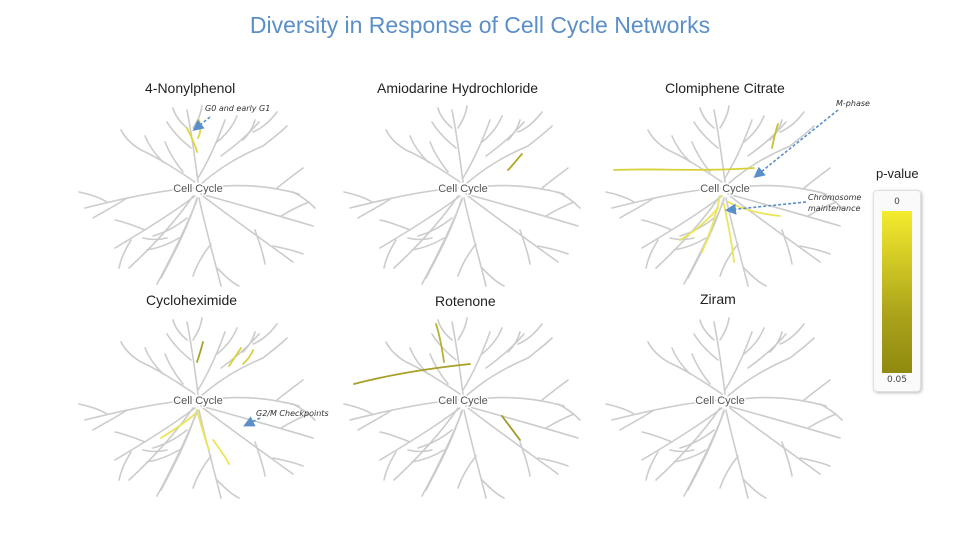 The image size is (960, 540). What do you see at coordinates (462, 408) in the screenshot?
I see `network-panel-rotenone: Cell Cycle` at bounding box center [462, 408].